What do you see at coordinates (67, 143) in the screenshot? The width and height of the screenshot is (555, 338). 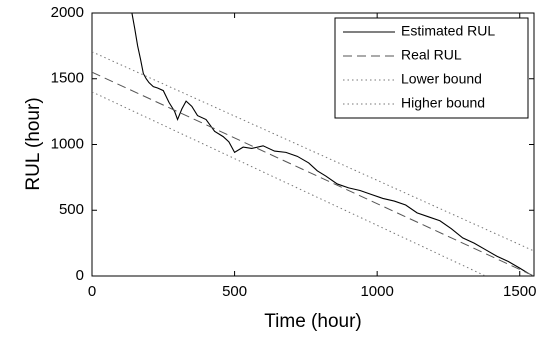 I see `y-tick-label: 1000` at bounding box center [67, 143].